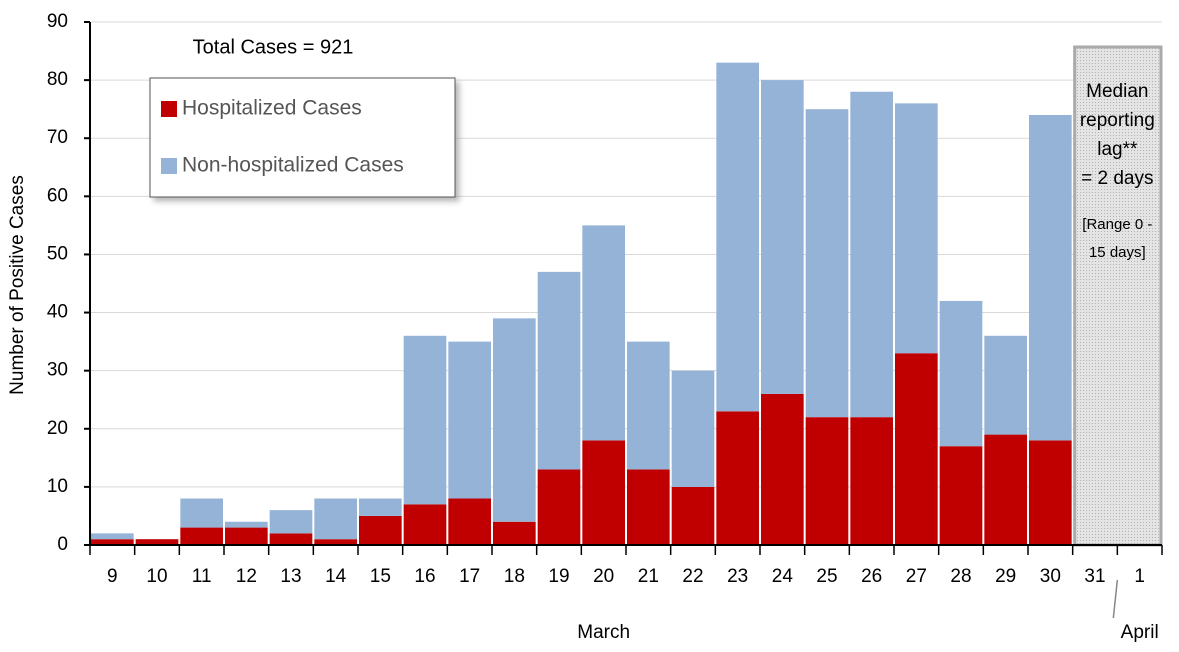  Describe the element at coordinates (960, 576) in the screenshot. I see `x-tick-label: 28` at that location.